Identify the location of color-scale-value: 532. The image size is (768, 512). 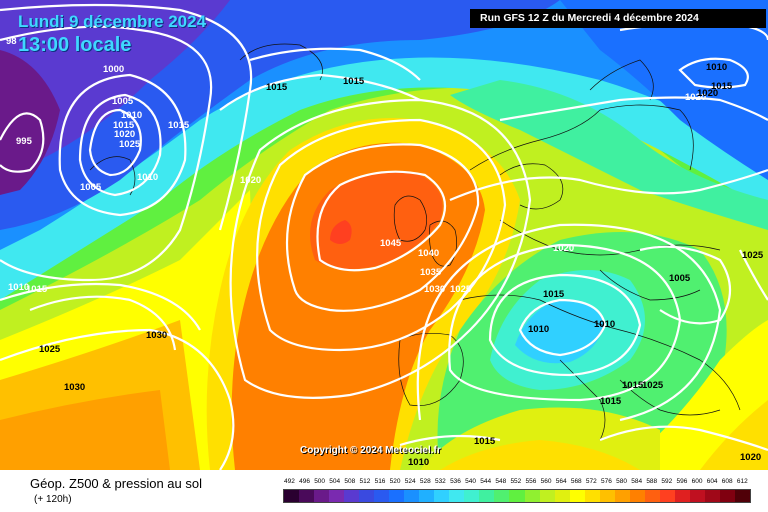
(440, 481).